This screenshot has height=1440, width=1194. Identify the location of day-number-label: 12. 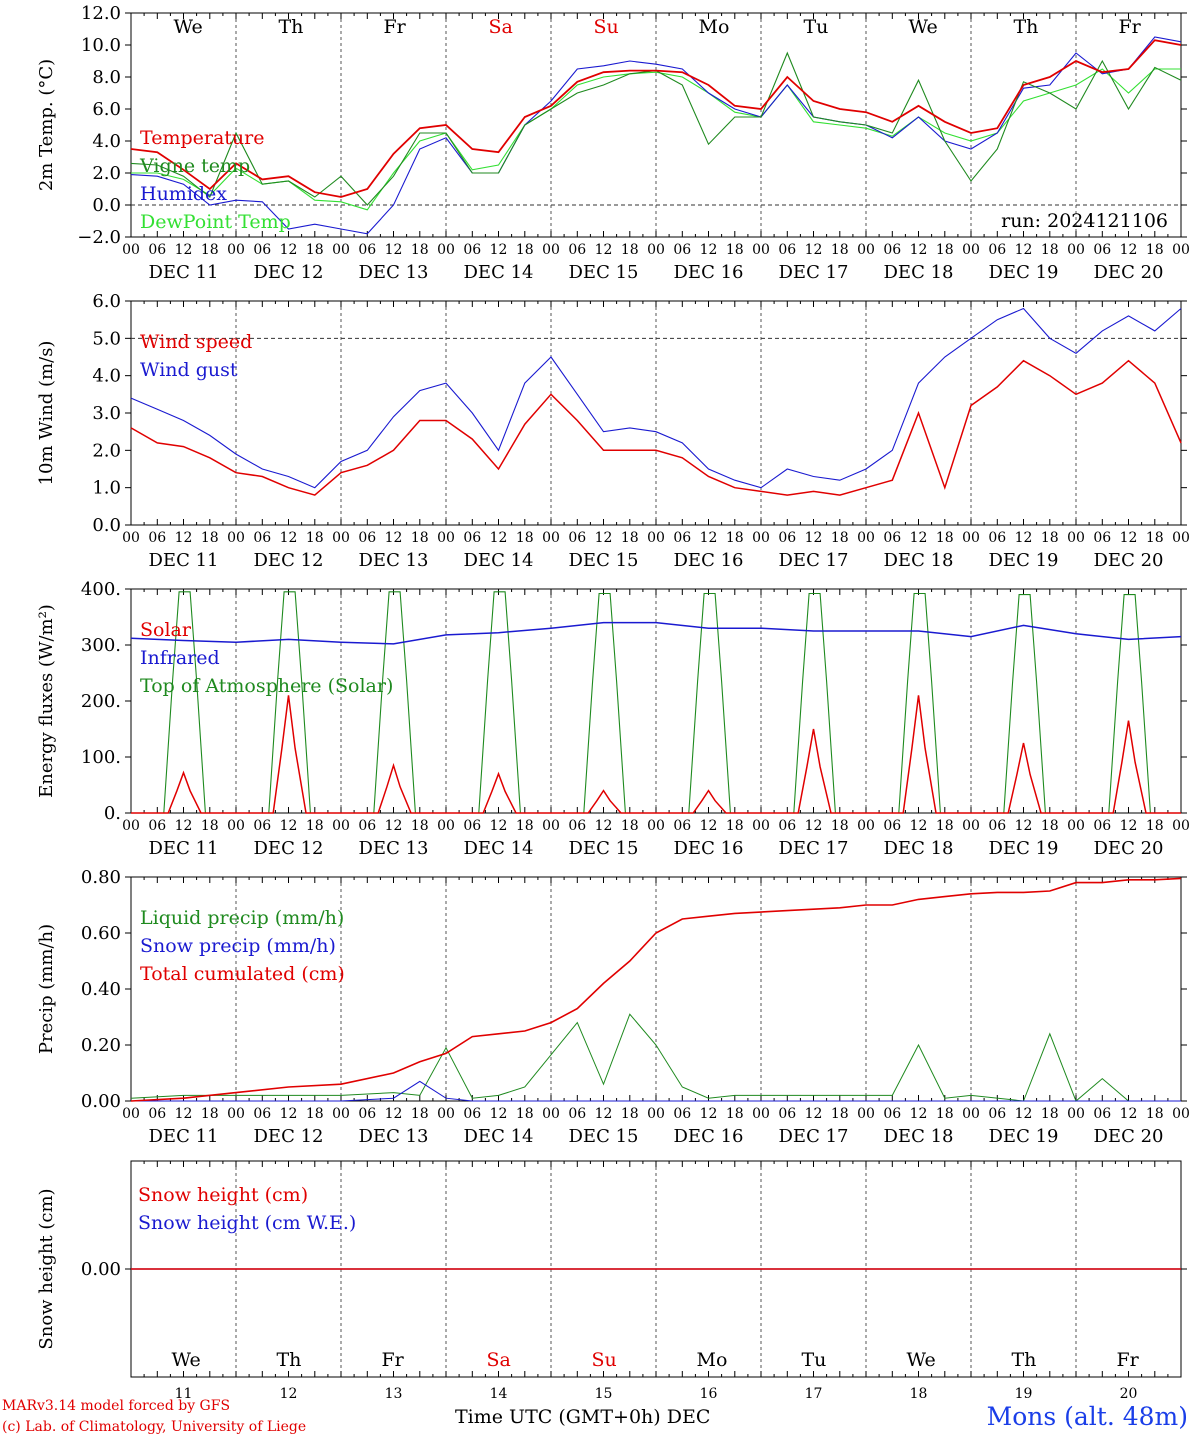
(289, 1394).